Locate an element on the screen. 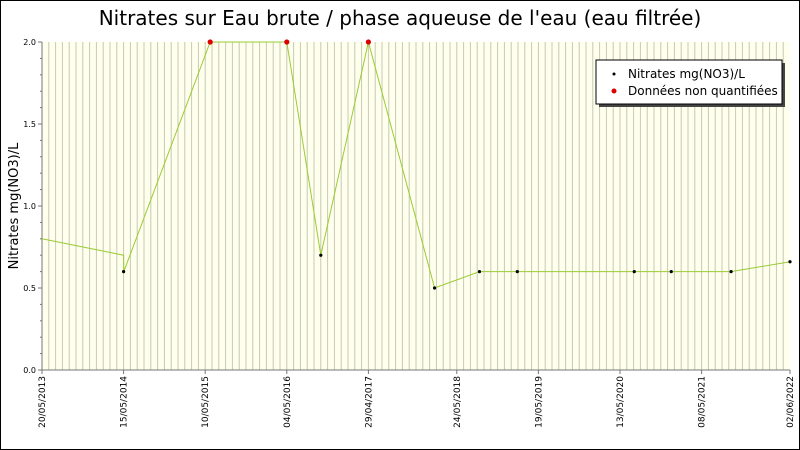 Image resolution: width=800 pixels, height=450 pixels. x-tick-label: 29/04/2017 is located at coordinates (369, 402).